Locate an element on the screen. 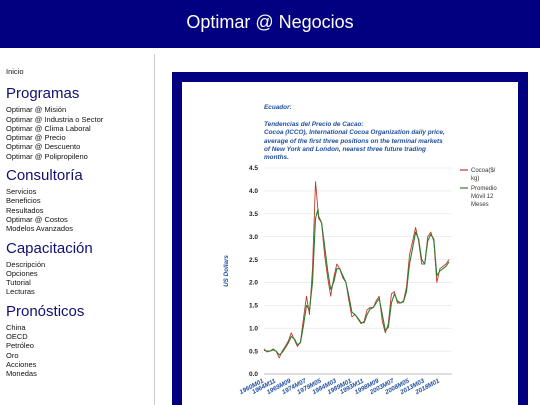 This screenshot has width=540, height=405. sidebar-link: Petróleo is located at coordinates (20, 346).